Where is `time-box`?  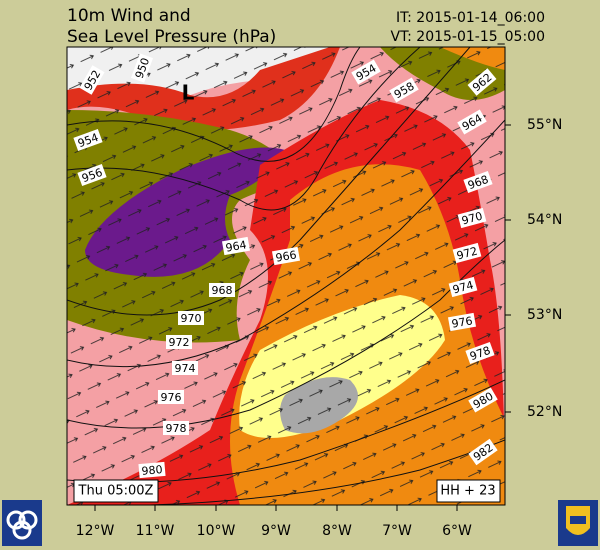
time-box is located at coordinates (116, 491).